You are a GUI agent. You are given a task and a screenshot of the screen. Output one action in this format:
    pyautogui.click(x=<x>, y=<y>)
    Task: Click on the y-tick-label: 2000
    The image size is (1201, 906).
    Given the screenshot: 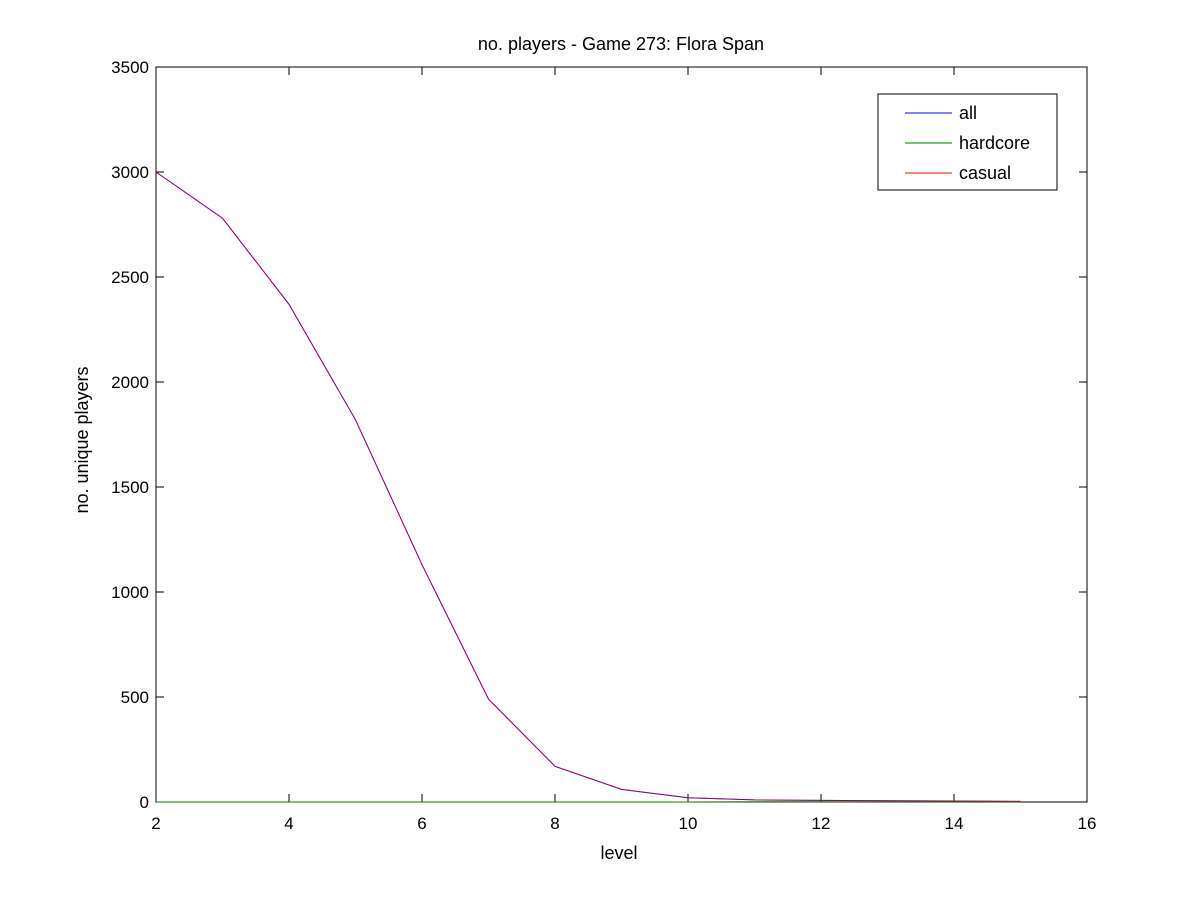 What is the action you would take?
    pyautogui.click(x=130, y=382)
    